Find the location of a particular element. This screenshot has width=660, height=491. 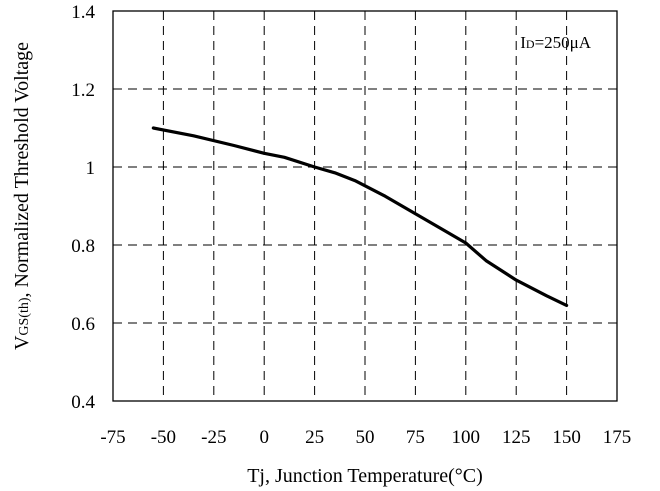

y-tick-label: 0.4 is located at coordinates (83, 402).